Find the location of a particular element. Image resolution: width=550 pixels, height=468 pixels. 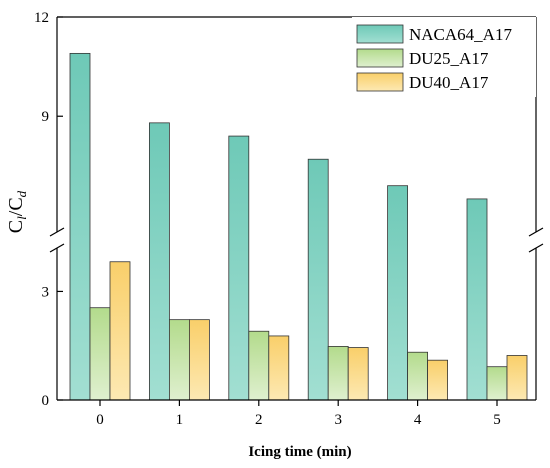

y-axis-label-sub1: l is located at coordinates (21, 218).